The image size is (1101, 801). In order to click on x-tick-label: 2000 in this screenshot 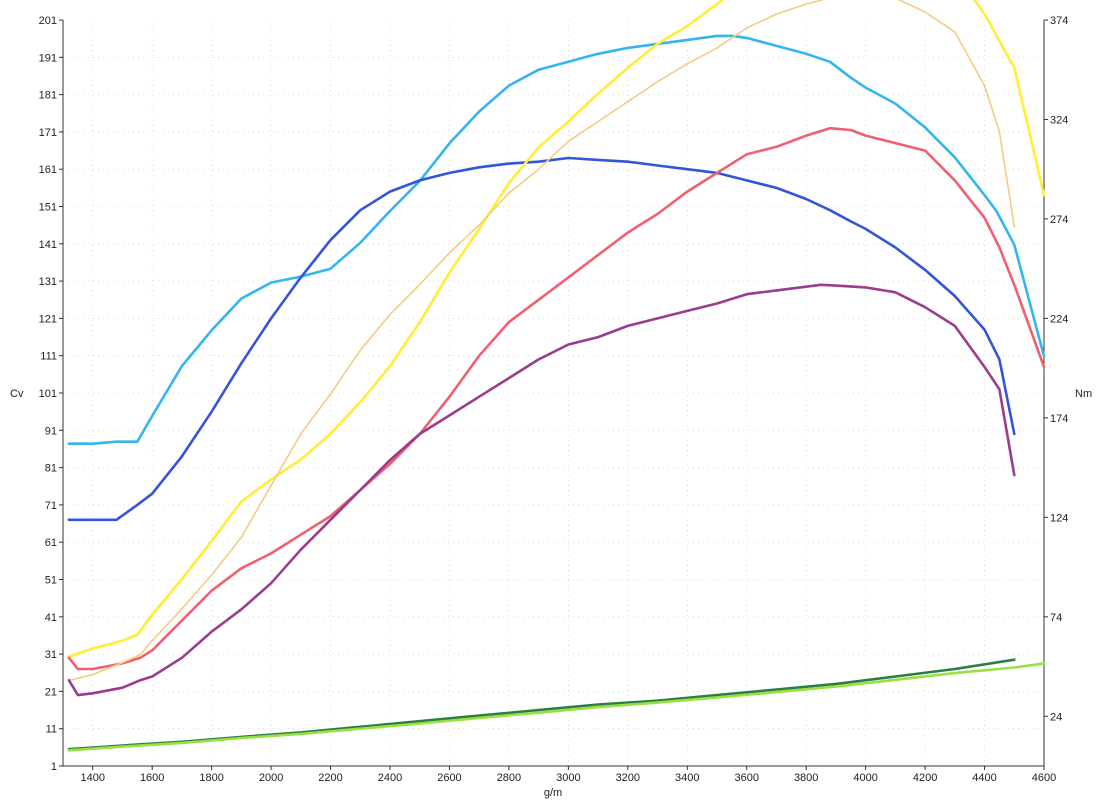, I will do `click(271, 778)`.